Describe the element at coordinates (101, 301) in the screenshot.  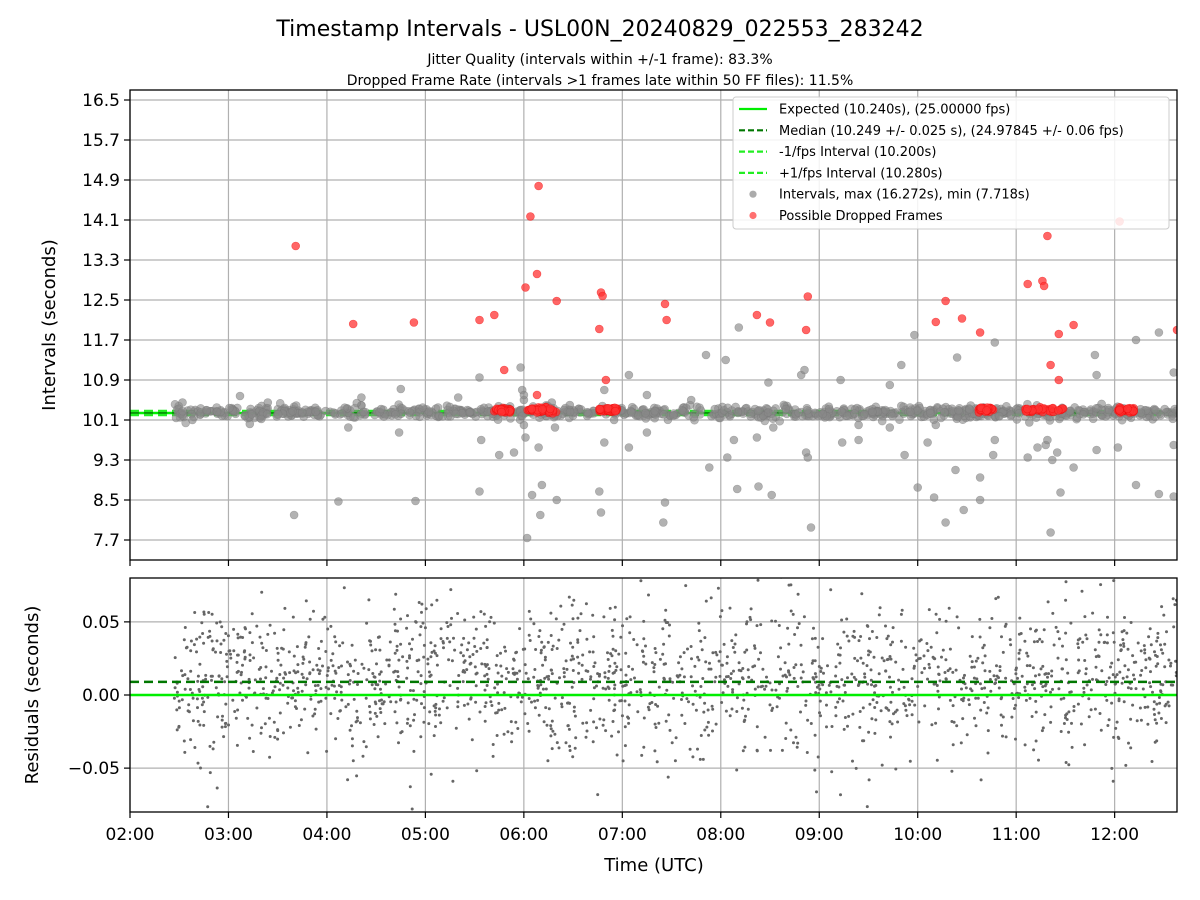
I see `top-y-tick-label: 12.5` at that location.